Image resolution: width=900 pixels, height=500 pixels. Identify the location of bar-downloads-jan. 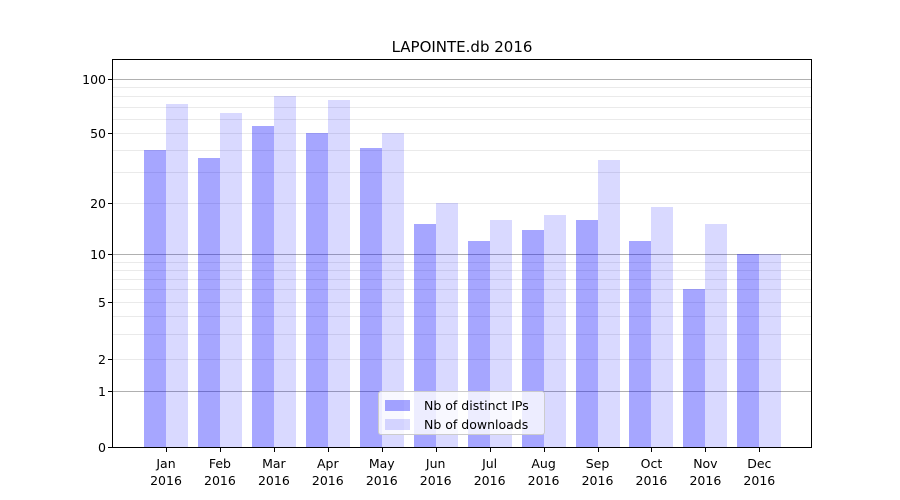
(177, 275).